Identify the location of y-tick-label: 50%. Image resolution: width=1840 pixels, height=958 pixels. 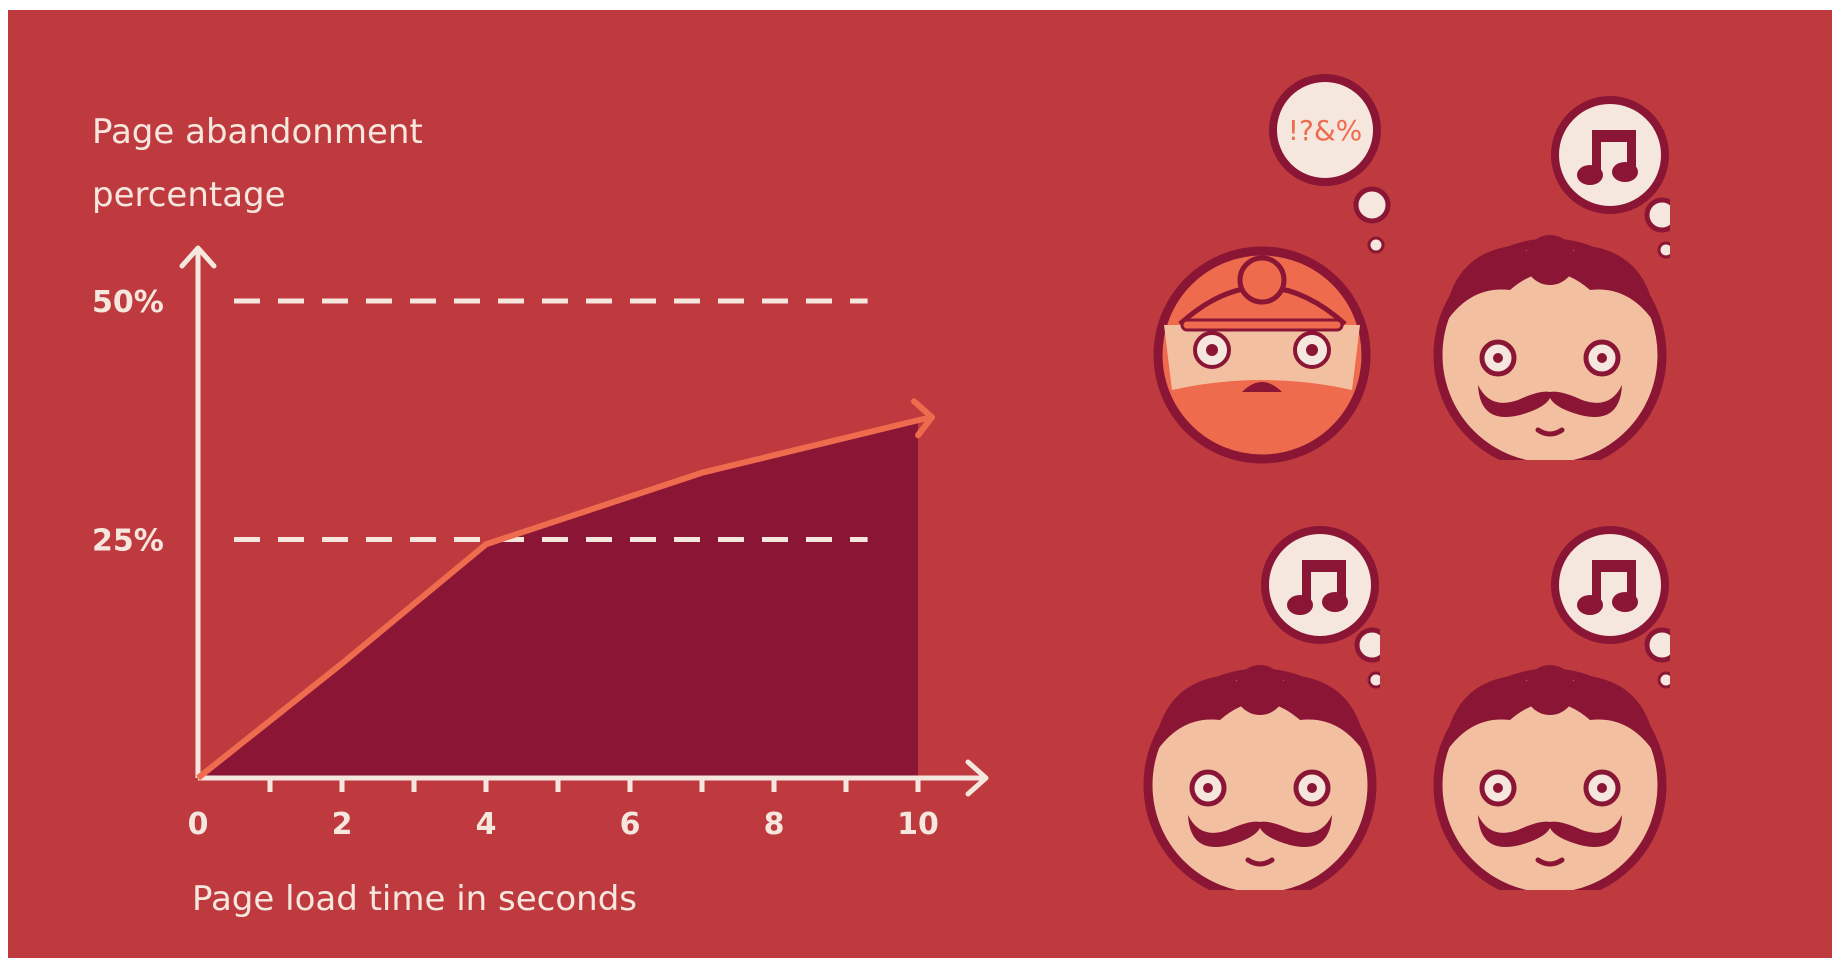
(128, 302).